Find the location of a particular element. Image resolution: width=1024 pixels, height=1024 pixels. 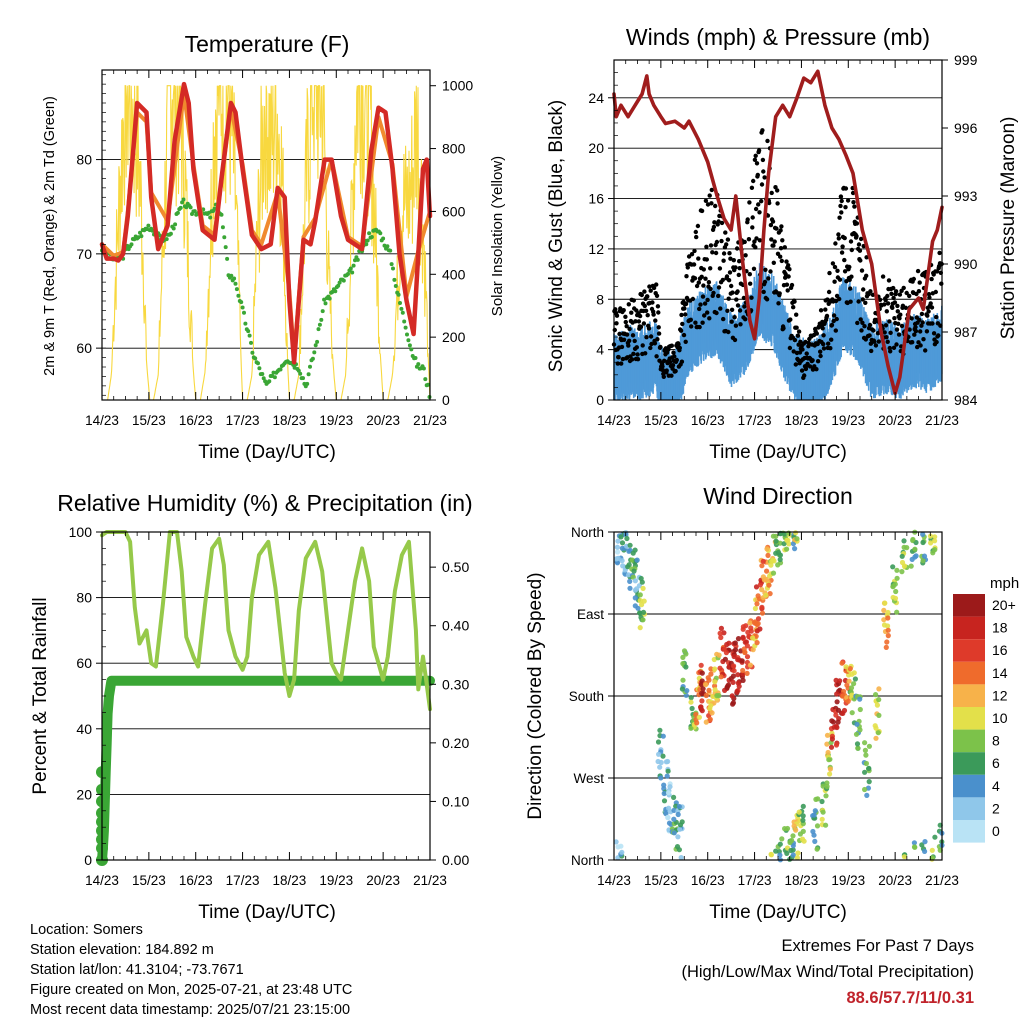

humidity-data-layer is located at coordinates (265, 698).